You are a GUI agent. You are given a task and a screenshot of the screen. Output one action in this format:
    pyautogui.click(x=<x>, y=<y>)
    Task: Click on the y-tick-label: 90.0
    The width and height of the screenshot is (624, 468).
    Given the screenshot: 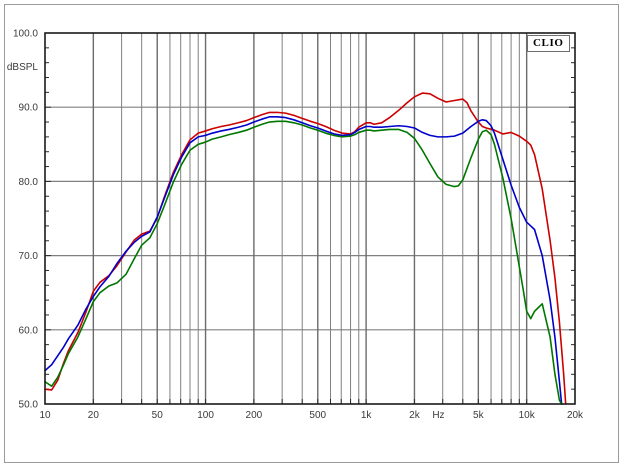 What is the action you would take?
    pyautogui.click(x=29, y=108)
    